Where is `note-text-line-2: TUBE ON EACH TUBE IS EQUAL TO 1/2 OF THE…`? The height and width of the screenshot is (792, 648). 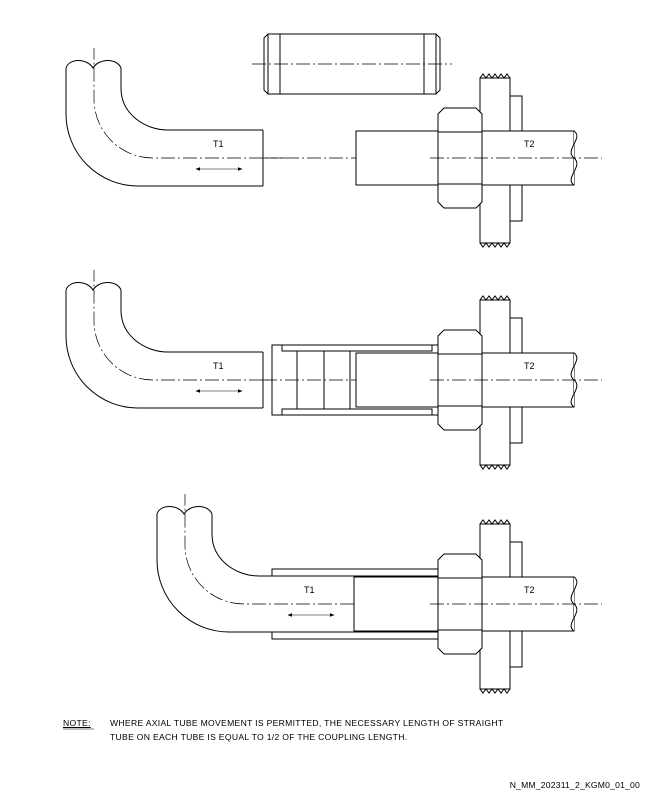
note-text-line-2: TUBE ON EACH TUBE IS EQUAL TO 1/2 OF THE… is located at coordinates (259, 737).